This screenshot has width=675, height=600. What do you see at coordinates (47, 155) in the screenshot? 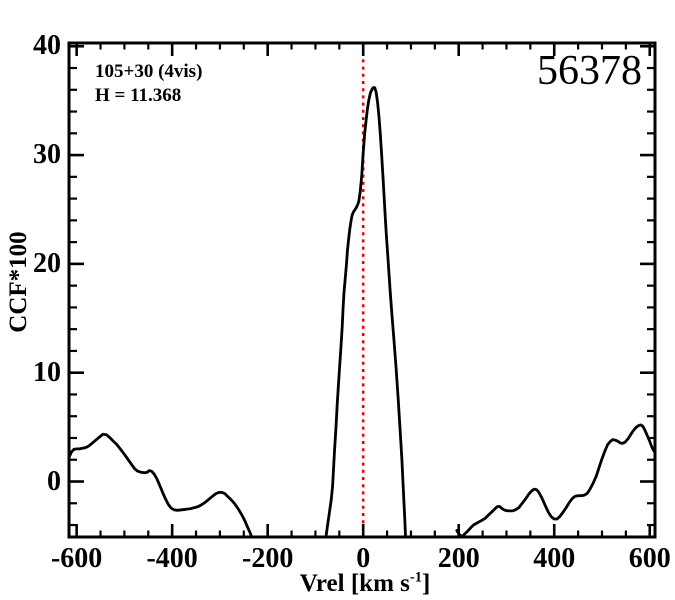
I see `y-tick-label: 30` at bounding box center [47, 155].